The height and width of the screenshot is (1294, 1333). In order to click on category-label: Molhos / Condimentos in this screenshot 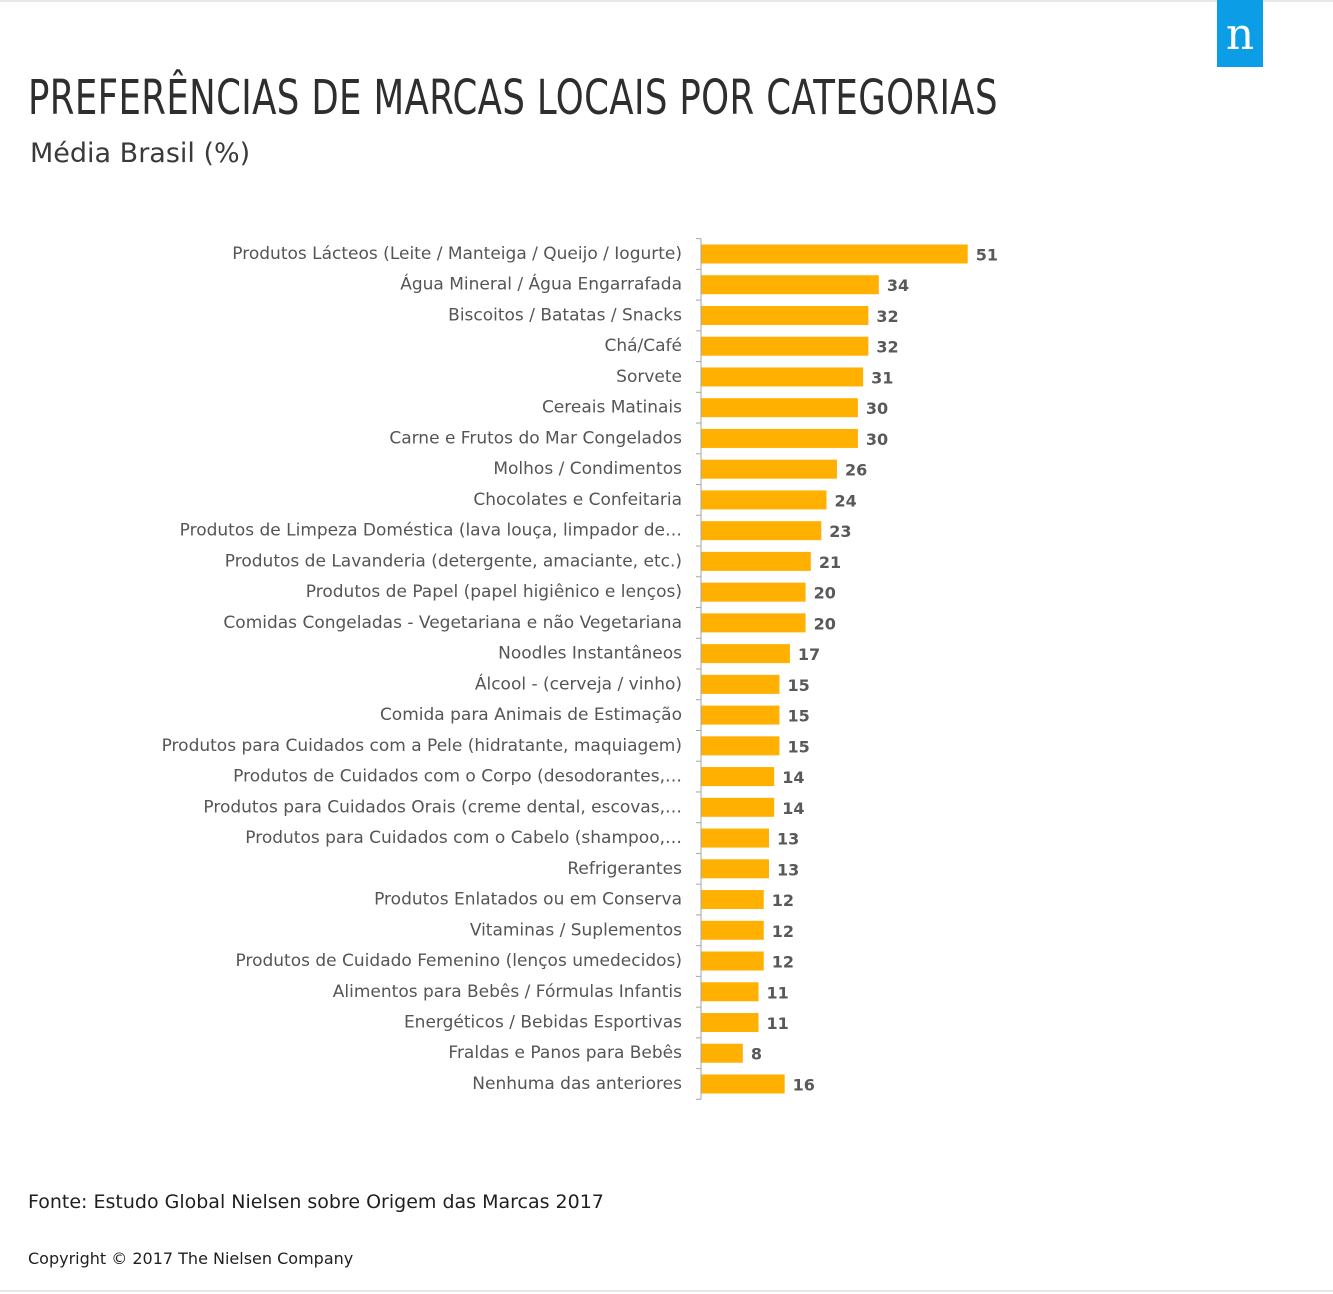, I will do `click(587, 469)`.